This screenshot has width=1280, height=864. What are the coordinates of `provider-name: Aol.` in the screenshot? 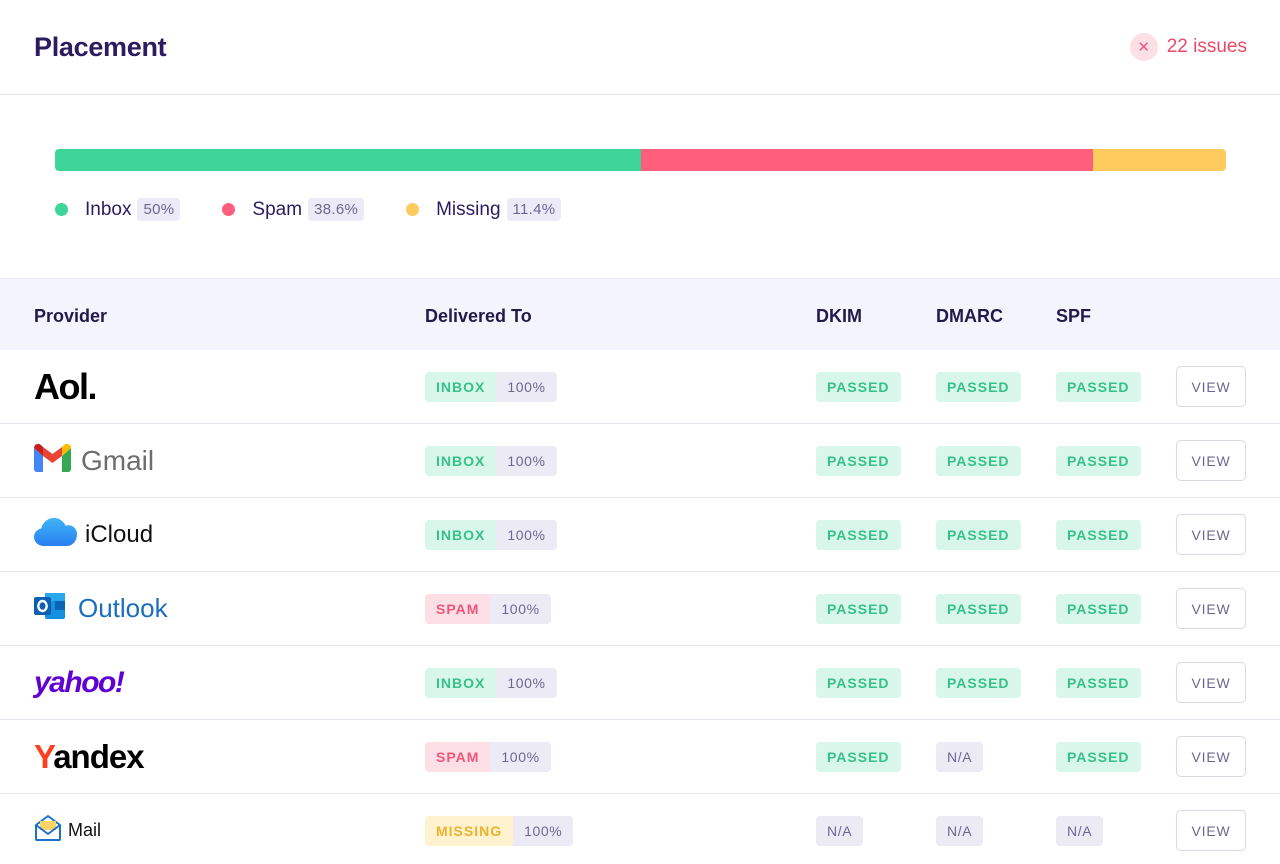 It's located at (66, 386).